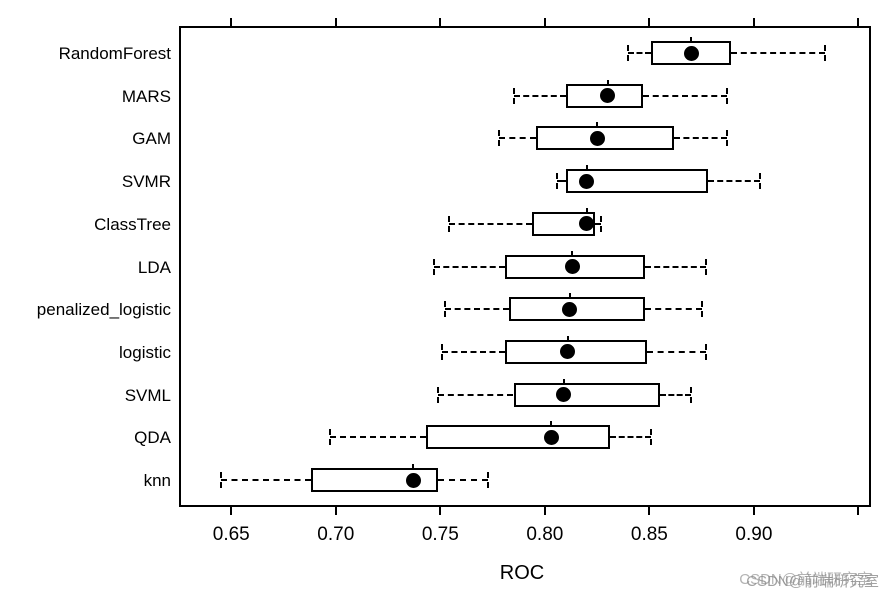 This screenshot has height=596, width=883. What do you see at coordinates (438, 394) in the screenshot?
I see `cap-low-svml` at bounding box center [438, 394].